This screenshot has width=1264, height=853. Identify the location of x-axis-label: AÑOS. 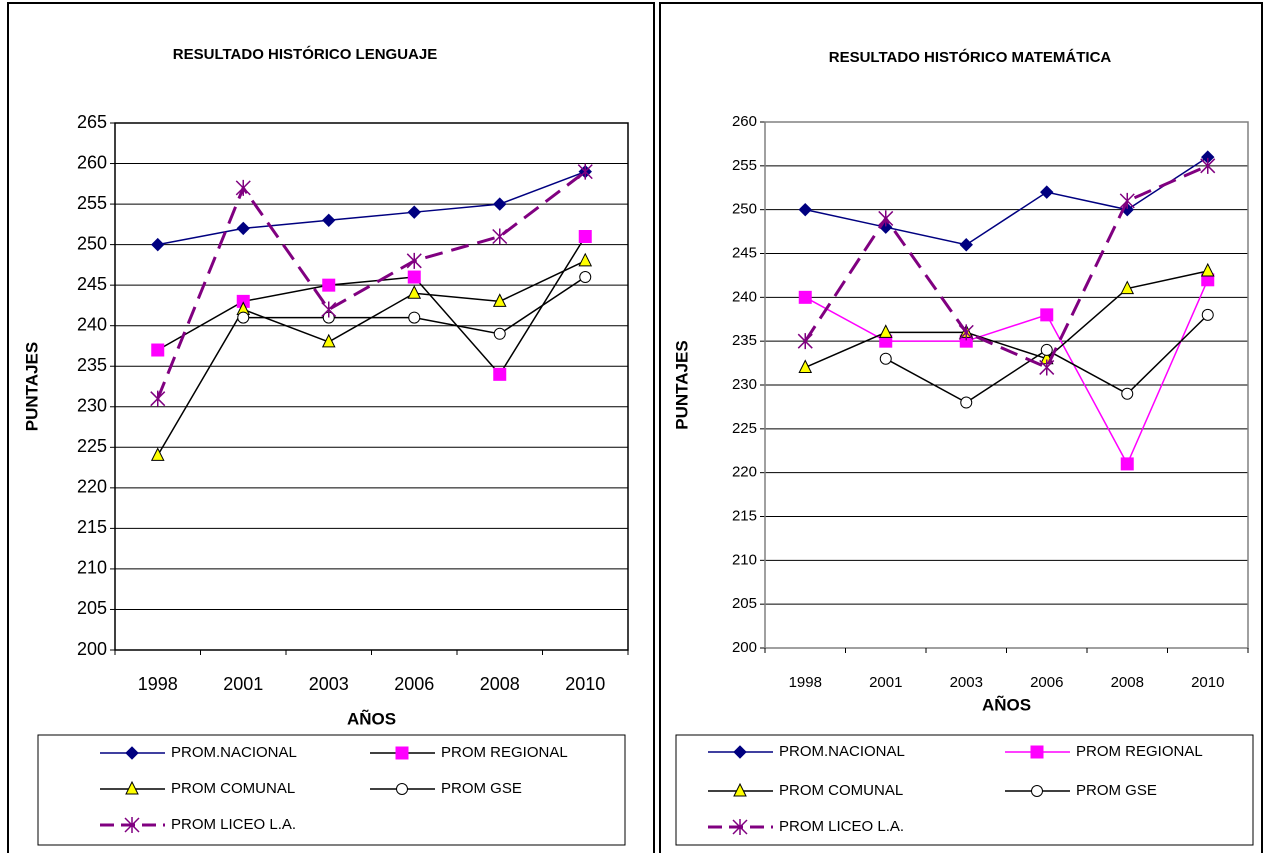
(1006, 704).